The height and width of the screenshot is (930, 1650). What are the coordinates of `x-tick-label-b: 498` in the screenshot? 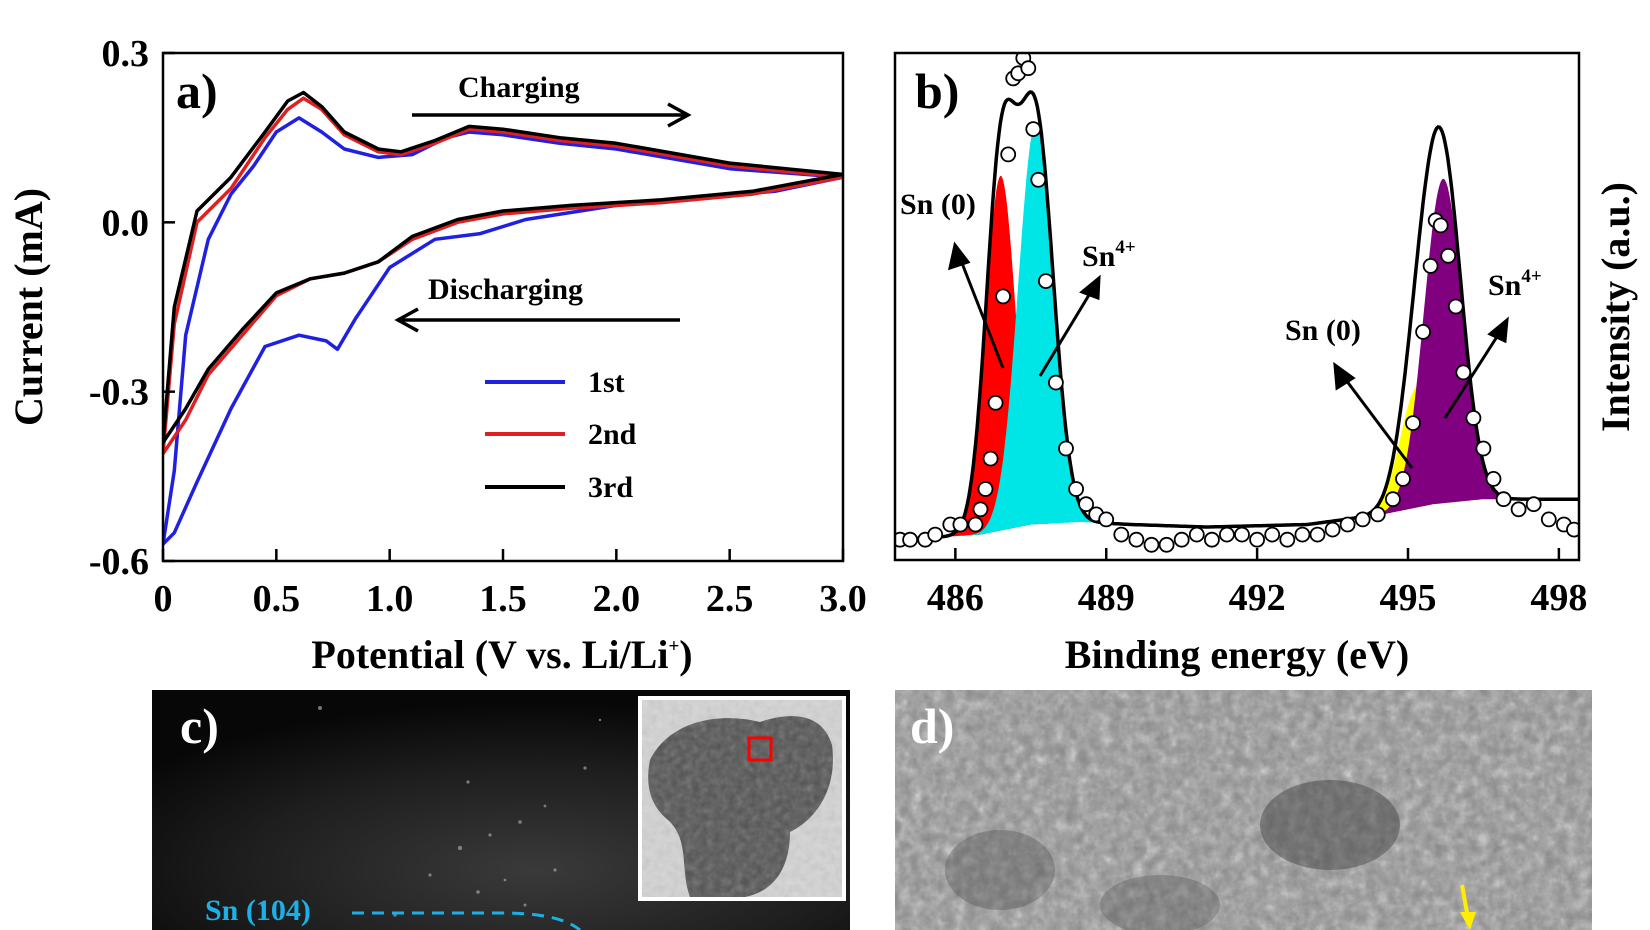 It's located at (1558, 598).